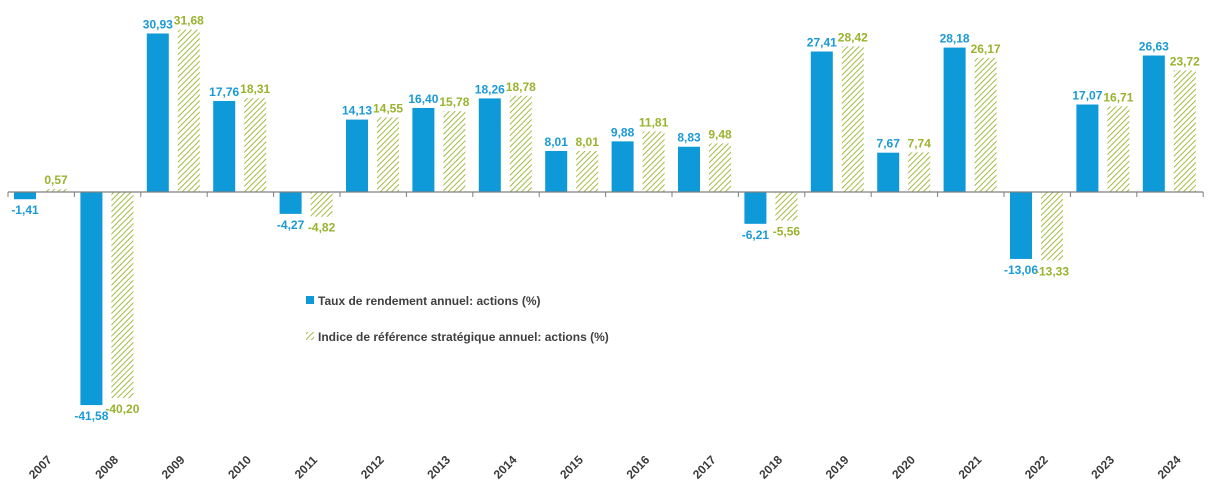  I want to click on bar-series-b-2011, so click(321, 204).